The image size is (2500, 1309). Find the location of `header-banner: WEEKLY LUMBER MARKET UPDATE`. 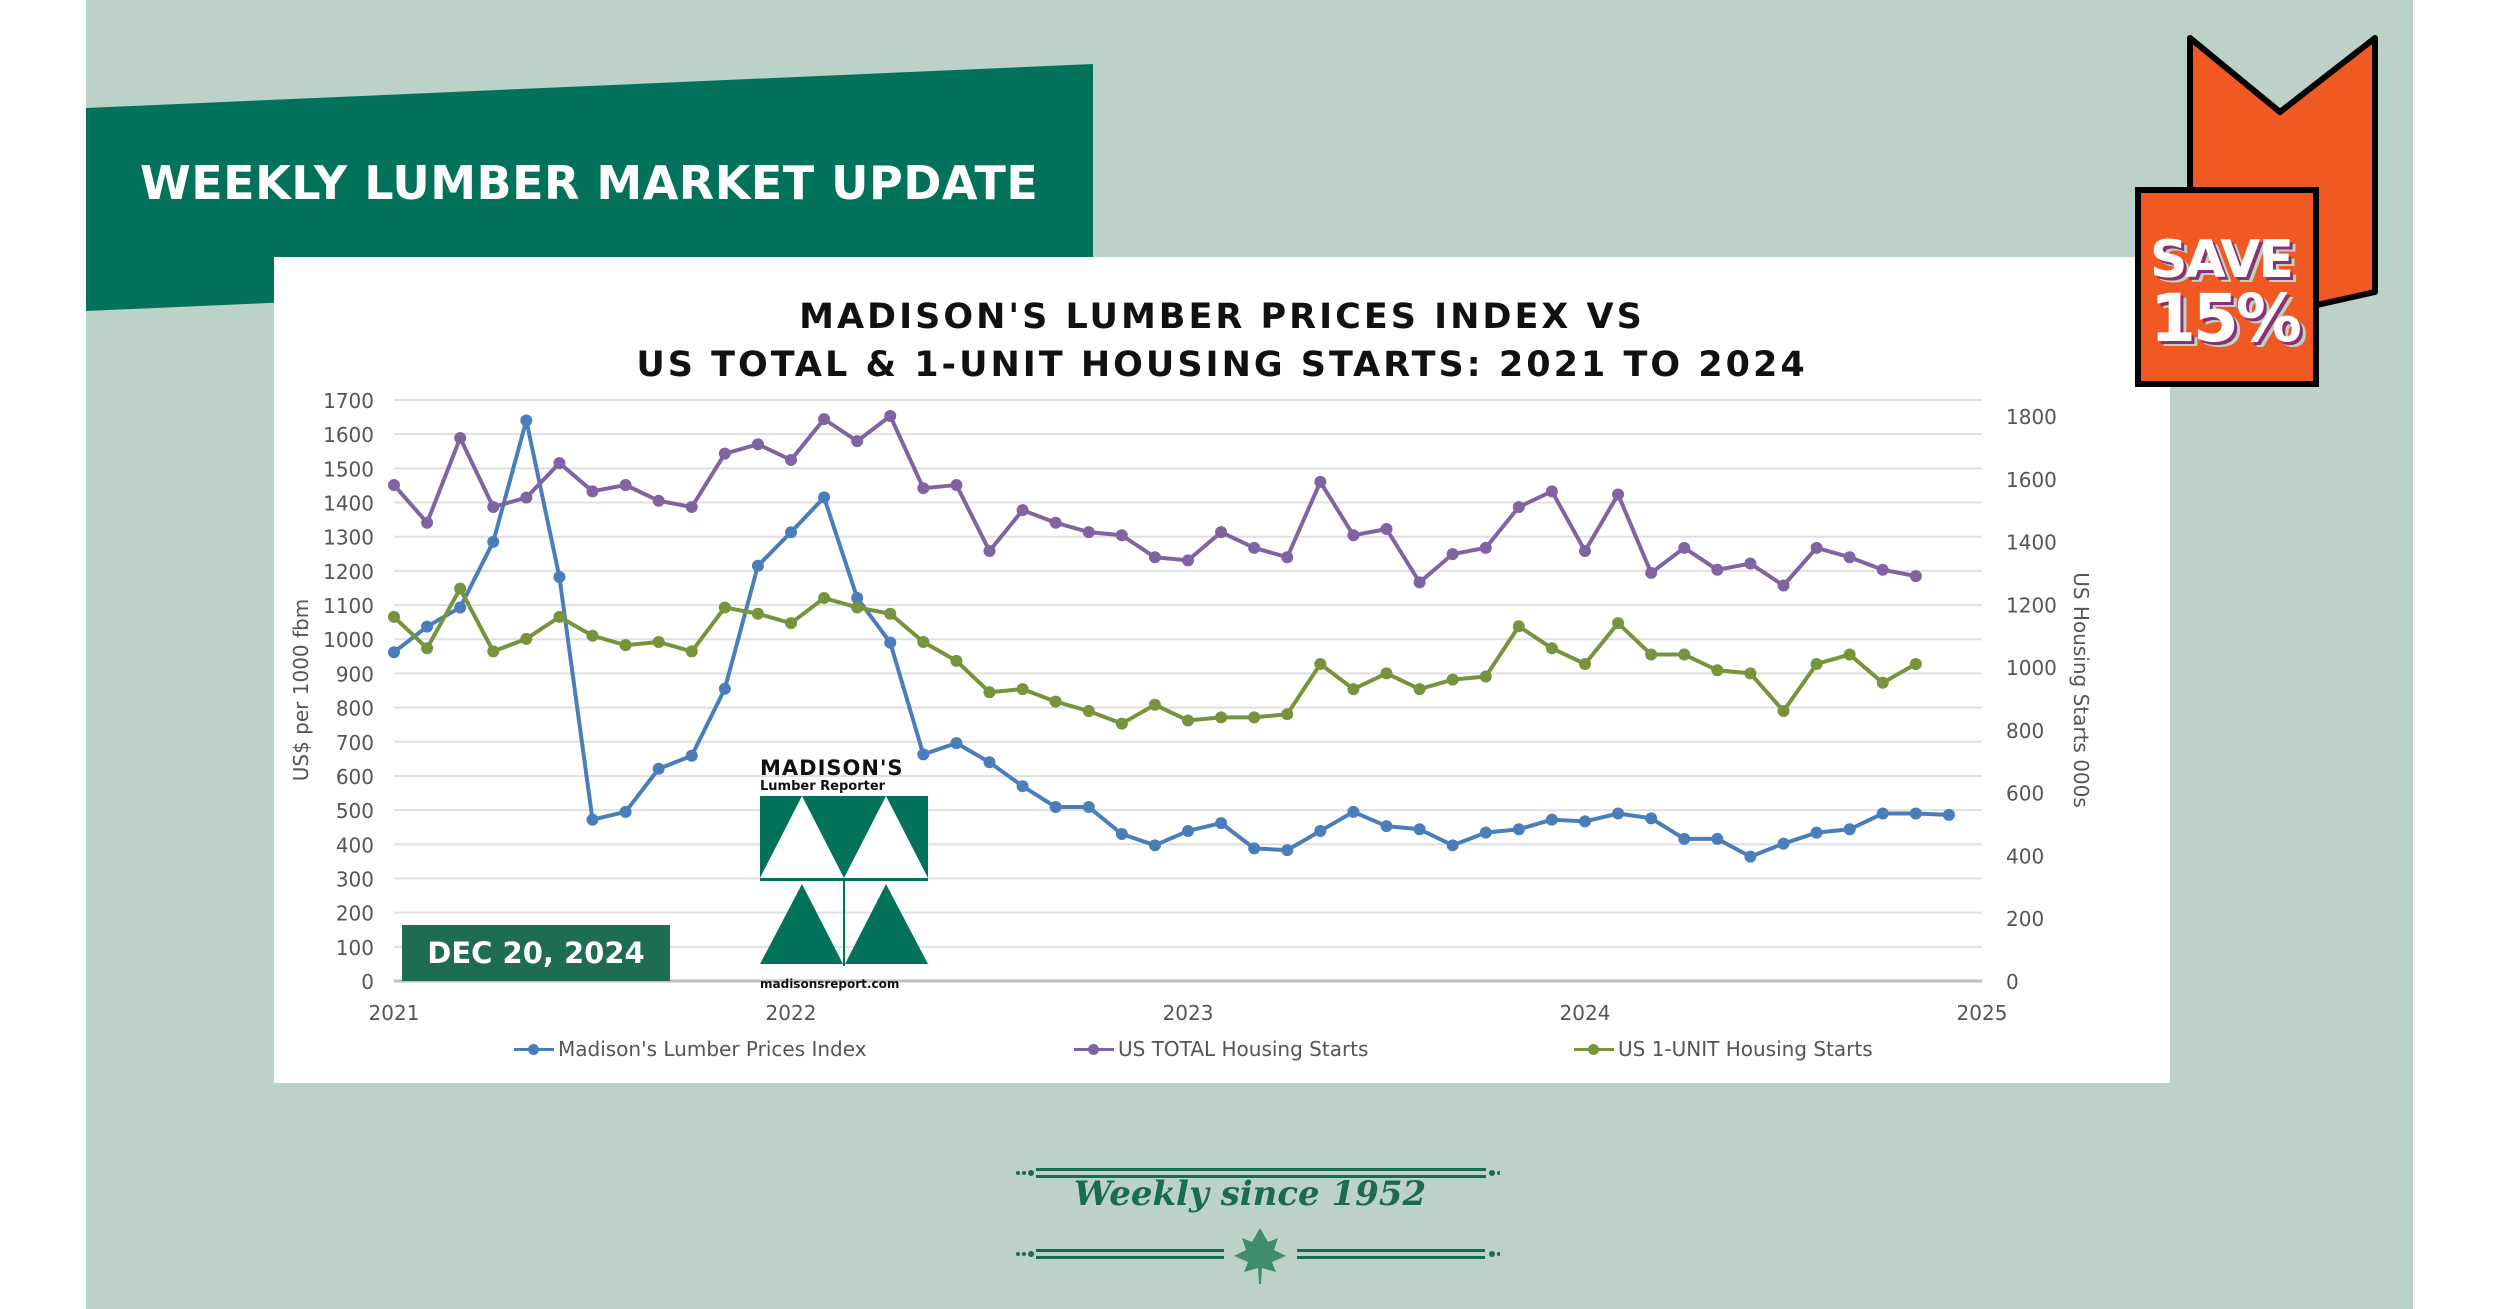

header-banner: WEEKLY LUMBER MARKET UPDATE is located at coordinates (591, 160).